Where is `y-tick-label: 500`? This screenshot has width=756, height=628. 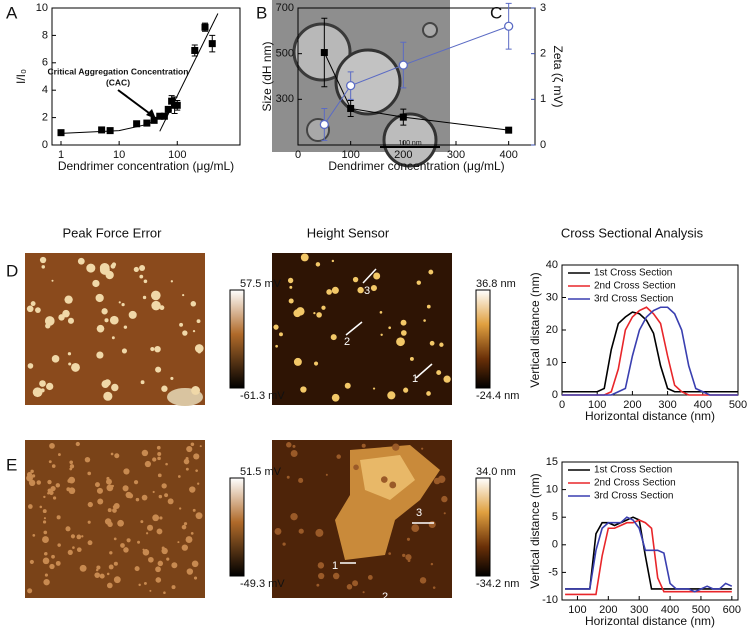 y-tick-label: 500 is located at coordinates (285, 54).